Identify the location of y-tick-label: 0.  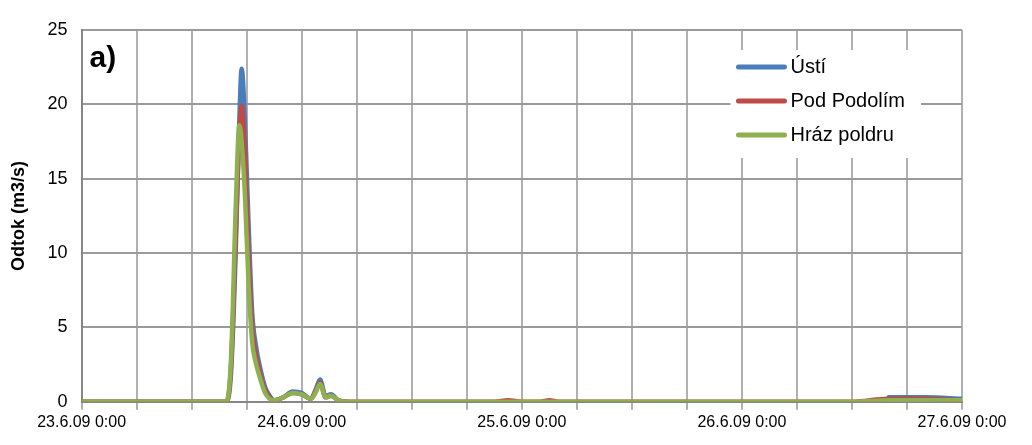
(62, 400).